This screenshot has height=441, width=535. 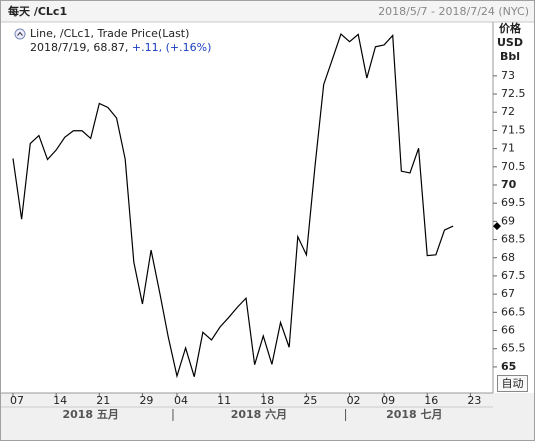 I want to click on button-label: 自动, so click(x=513, y=383).